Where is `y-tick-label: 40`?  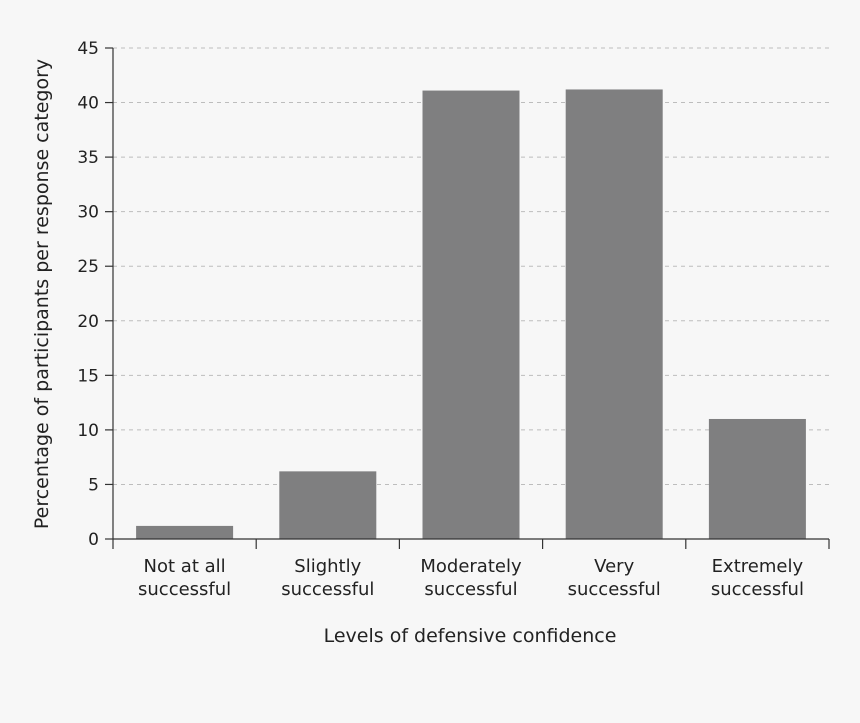
y-tick-label: 40 is located at coordinates (88, 104).